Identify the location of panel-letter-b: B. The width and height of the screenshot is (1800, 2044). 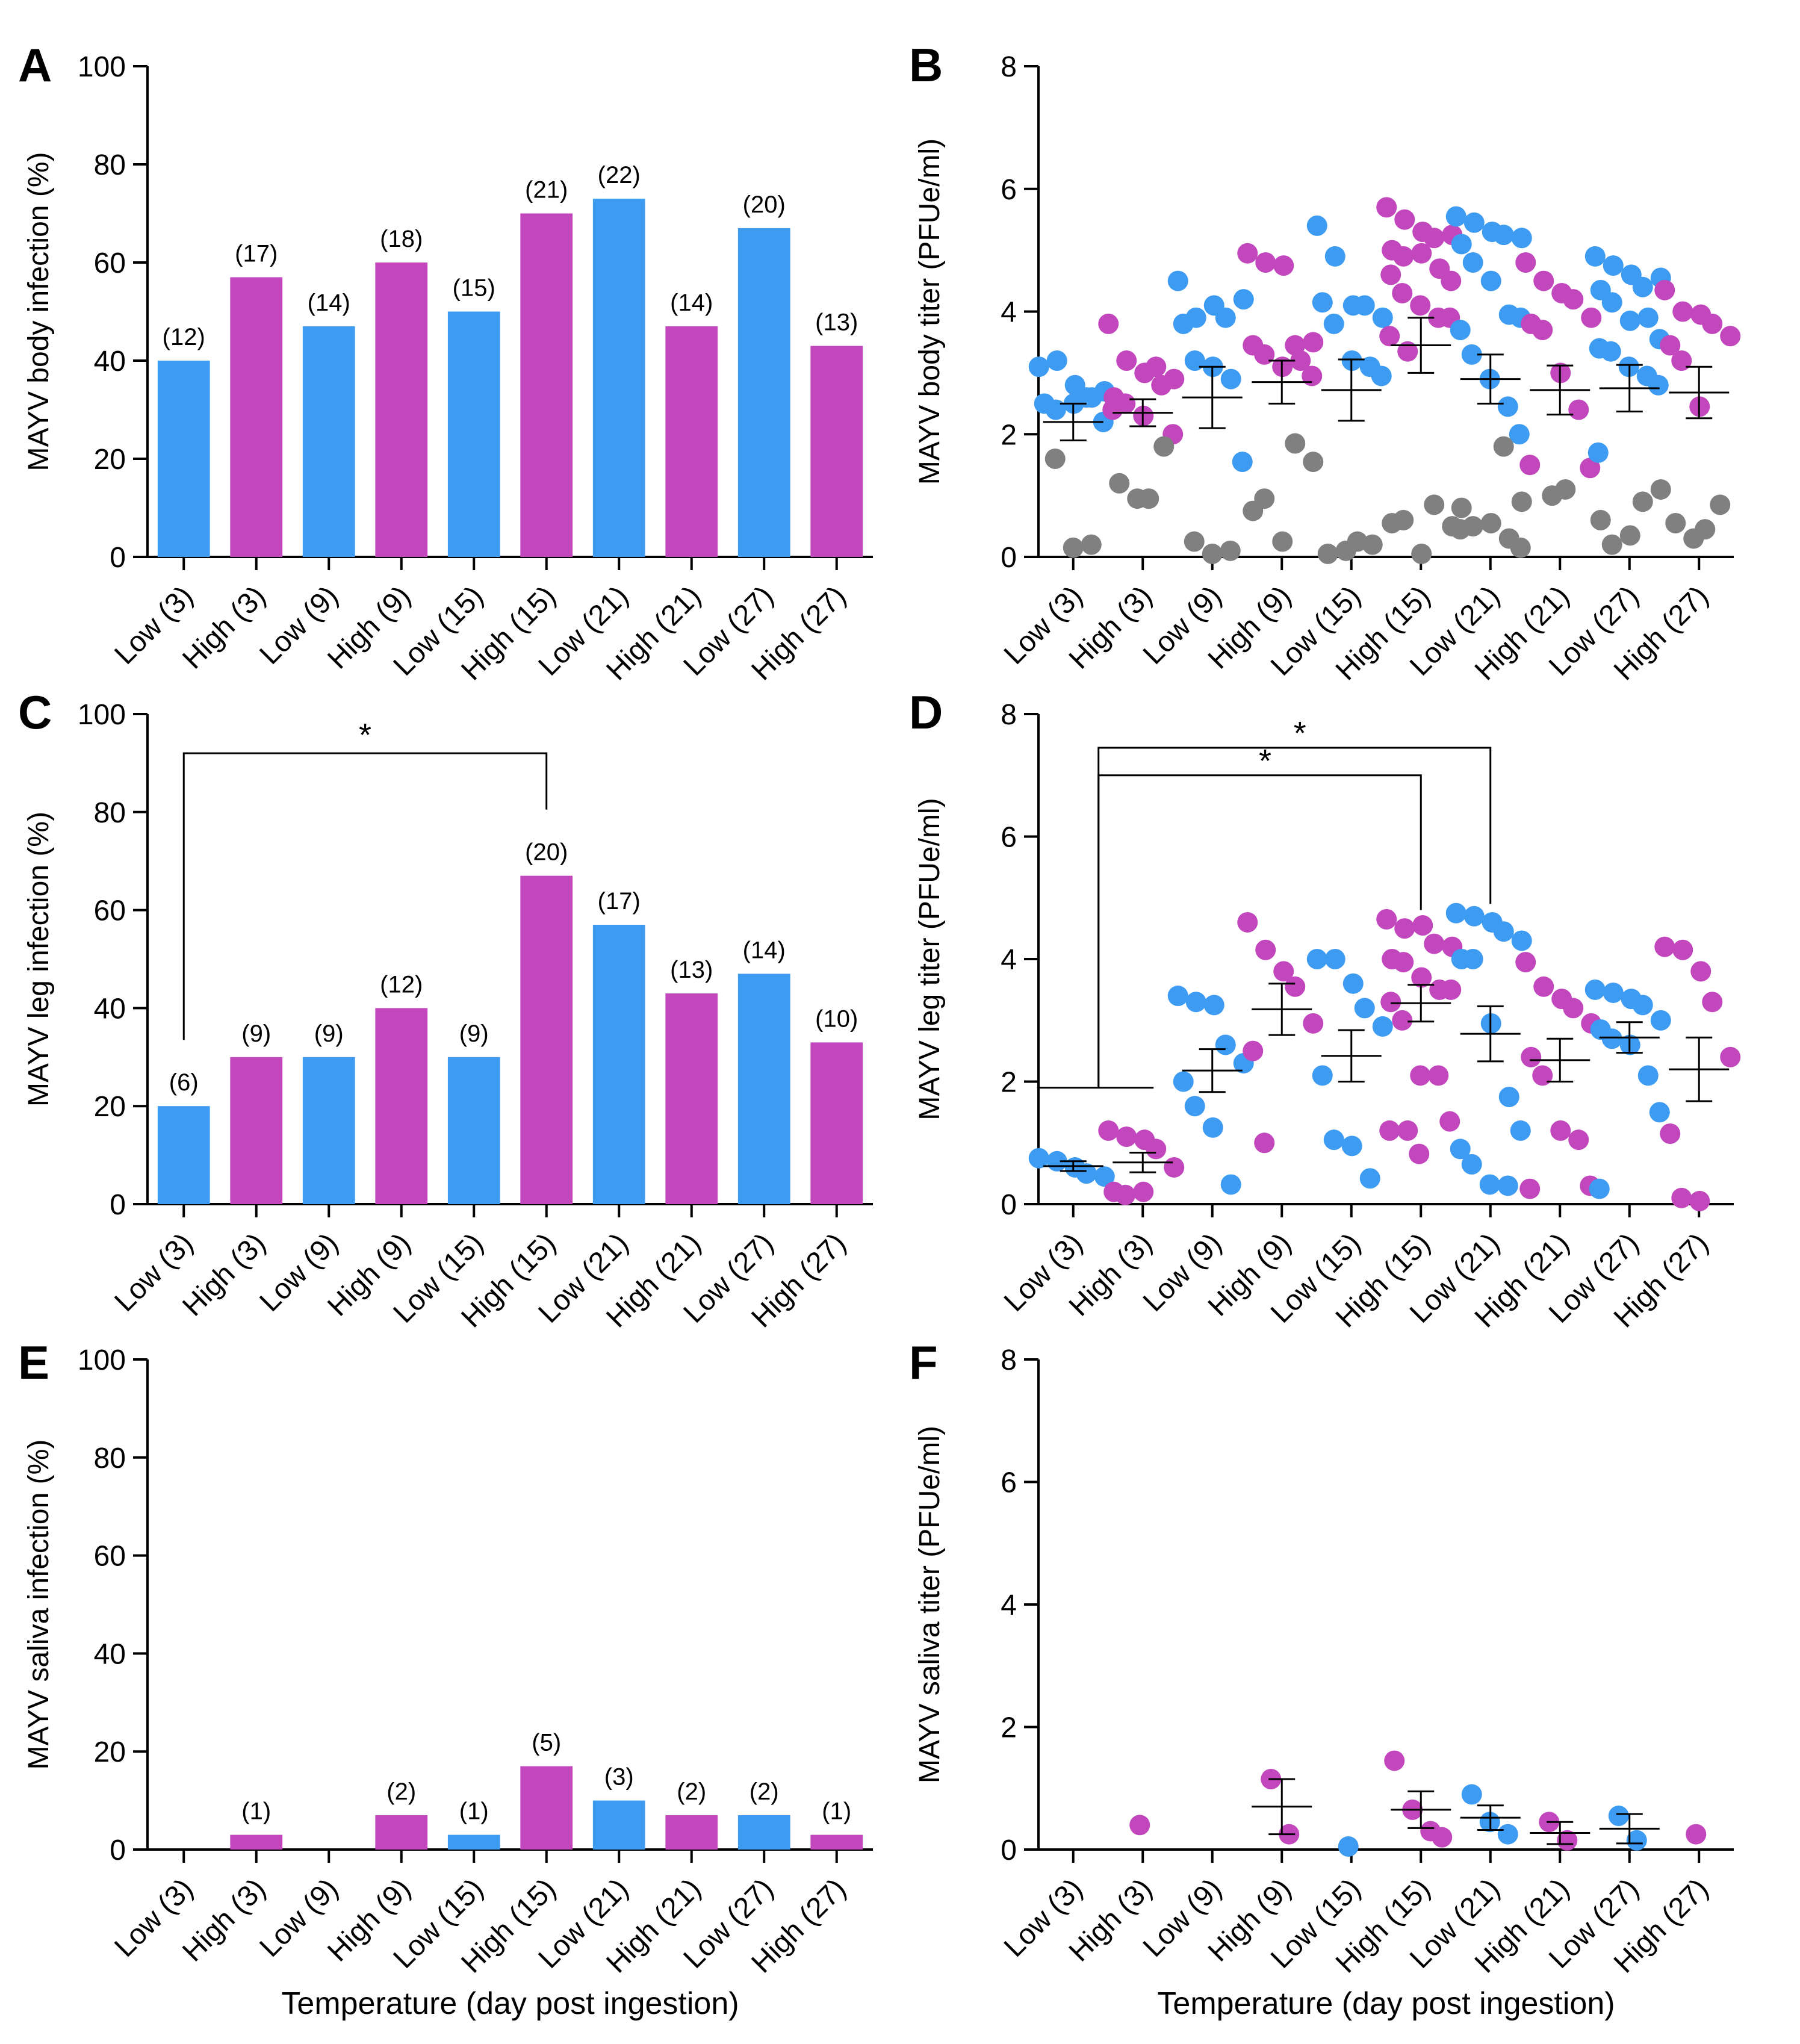
(926, 65).